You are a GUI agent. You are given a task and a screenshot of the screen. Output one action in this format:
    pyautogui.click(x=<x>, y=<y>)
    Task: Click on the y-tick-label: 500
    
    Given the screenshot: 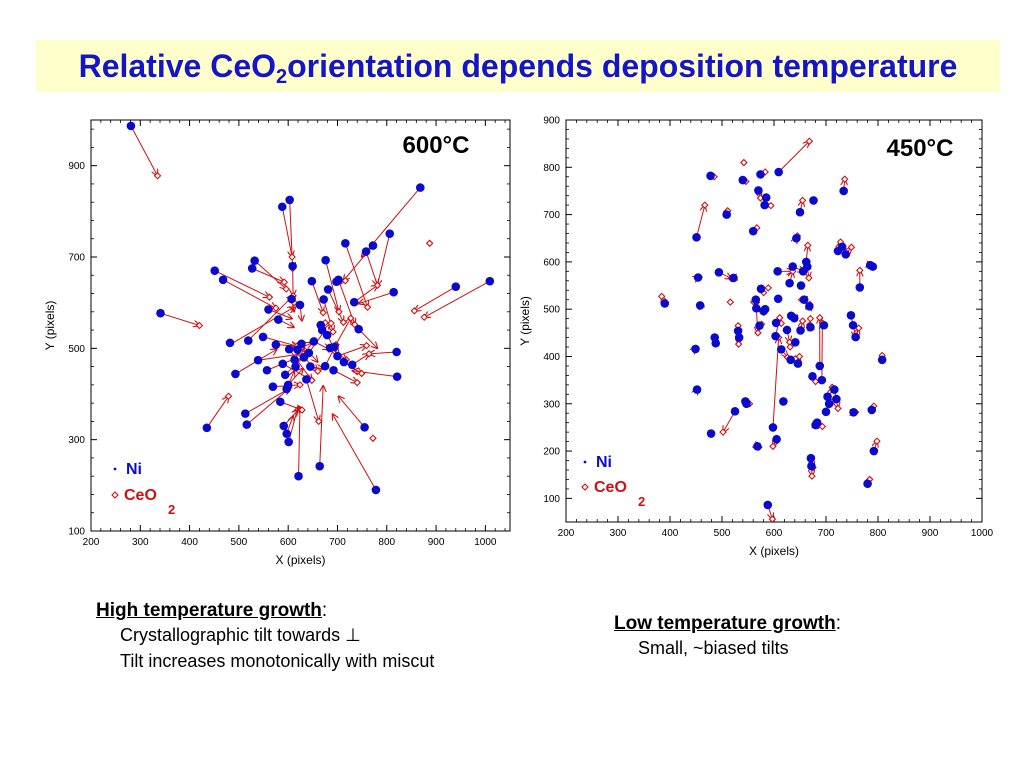 What is the action you would take?
    pyautogui.click(x=551, y=310)
    